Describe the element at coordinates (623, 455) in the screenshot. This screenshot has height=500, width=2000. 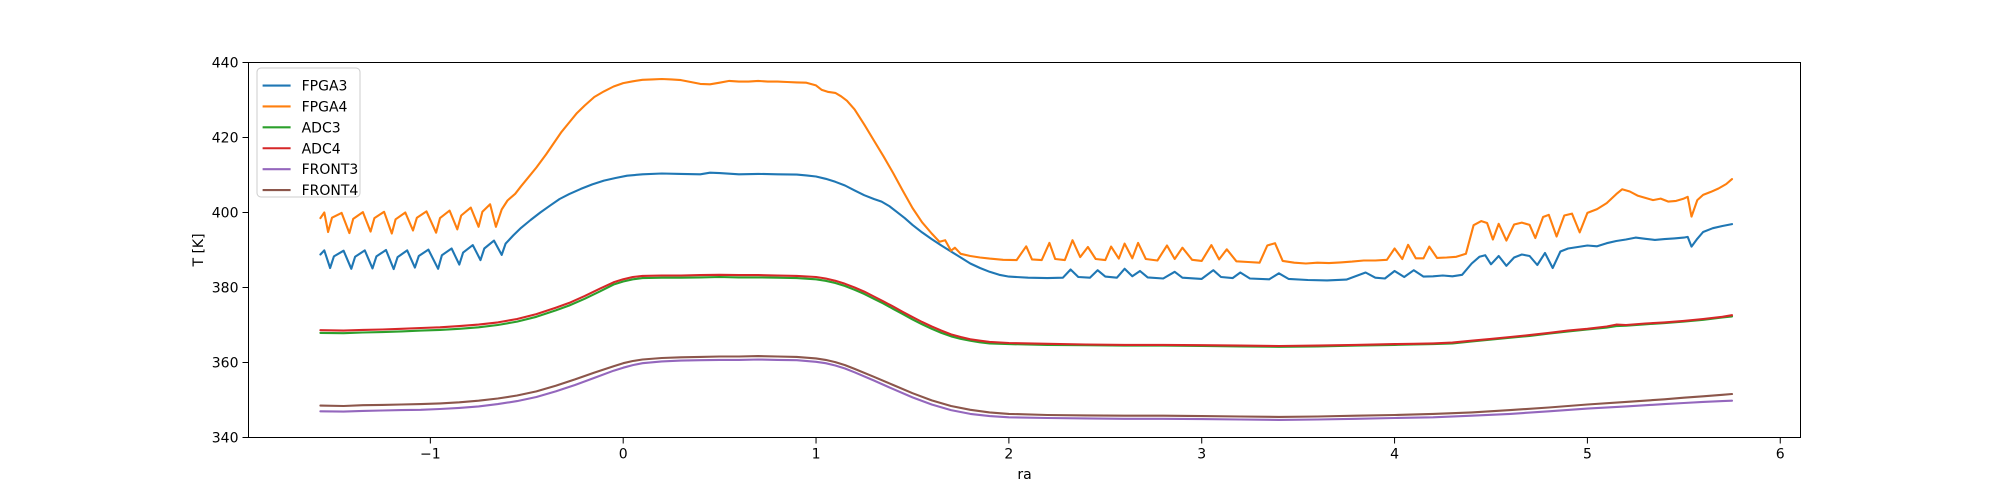
I see `x-tick-label: 0` at that location.